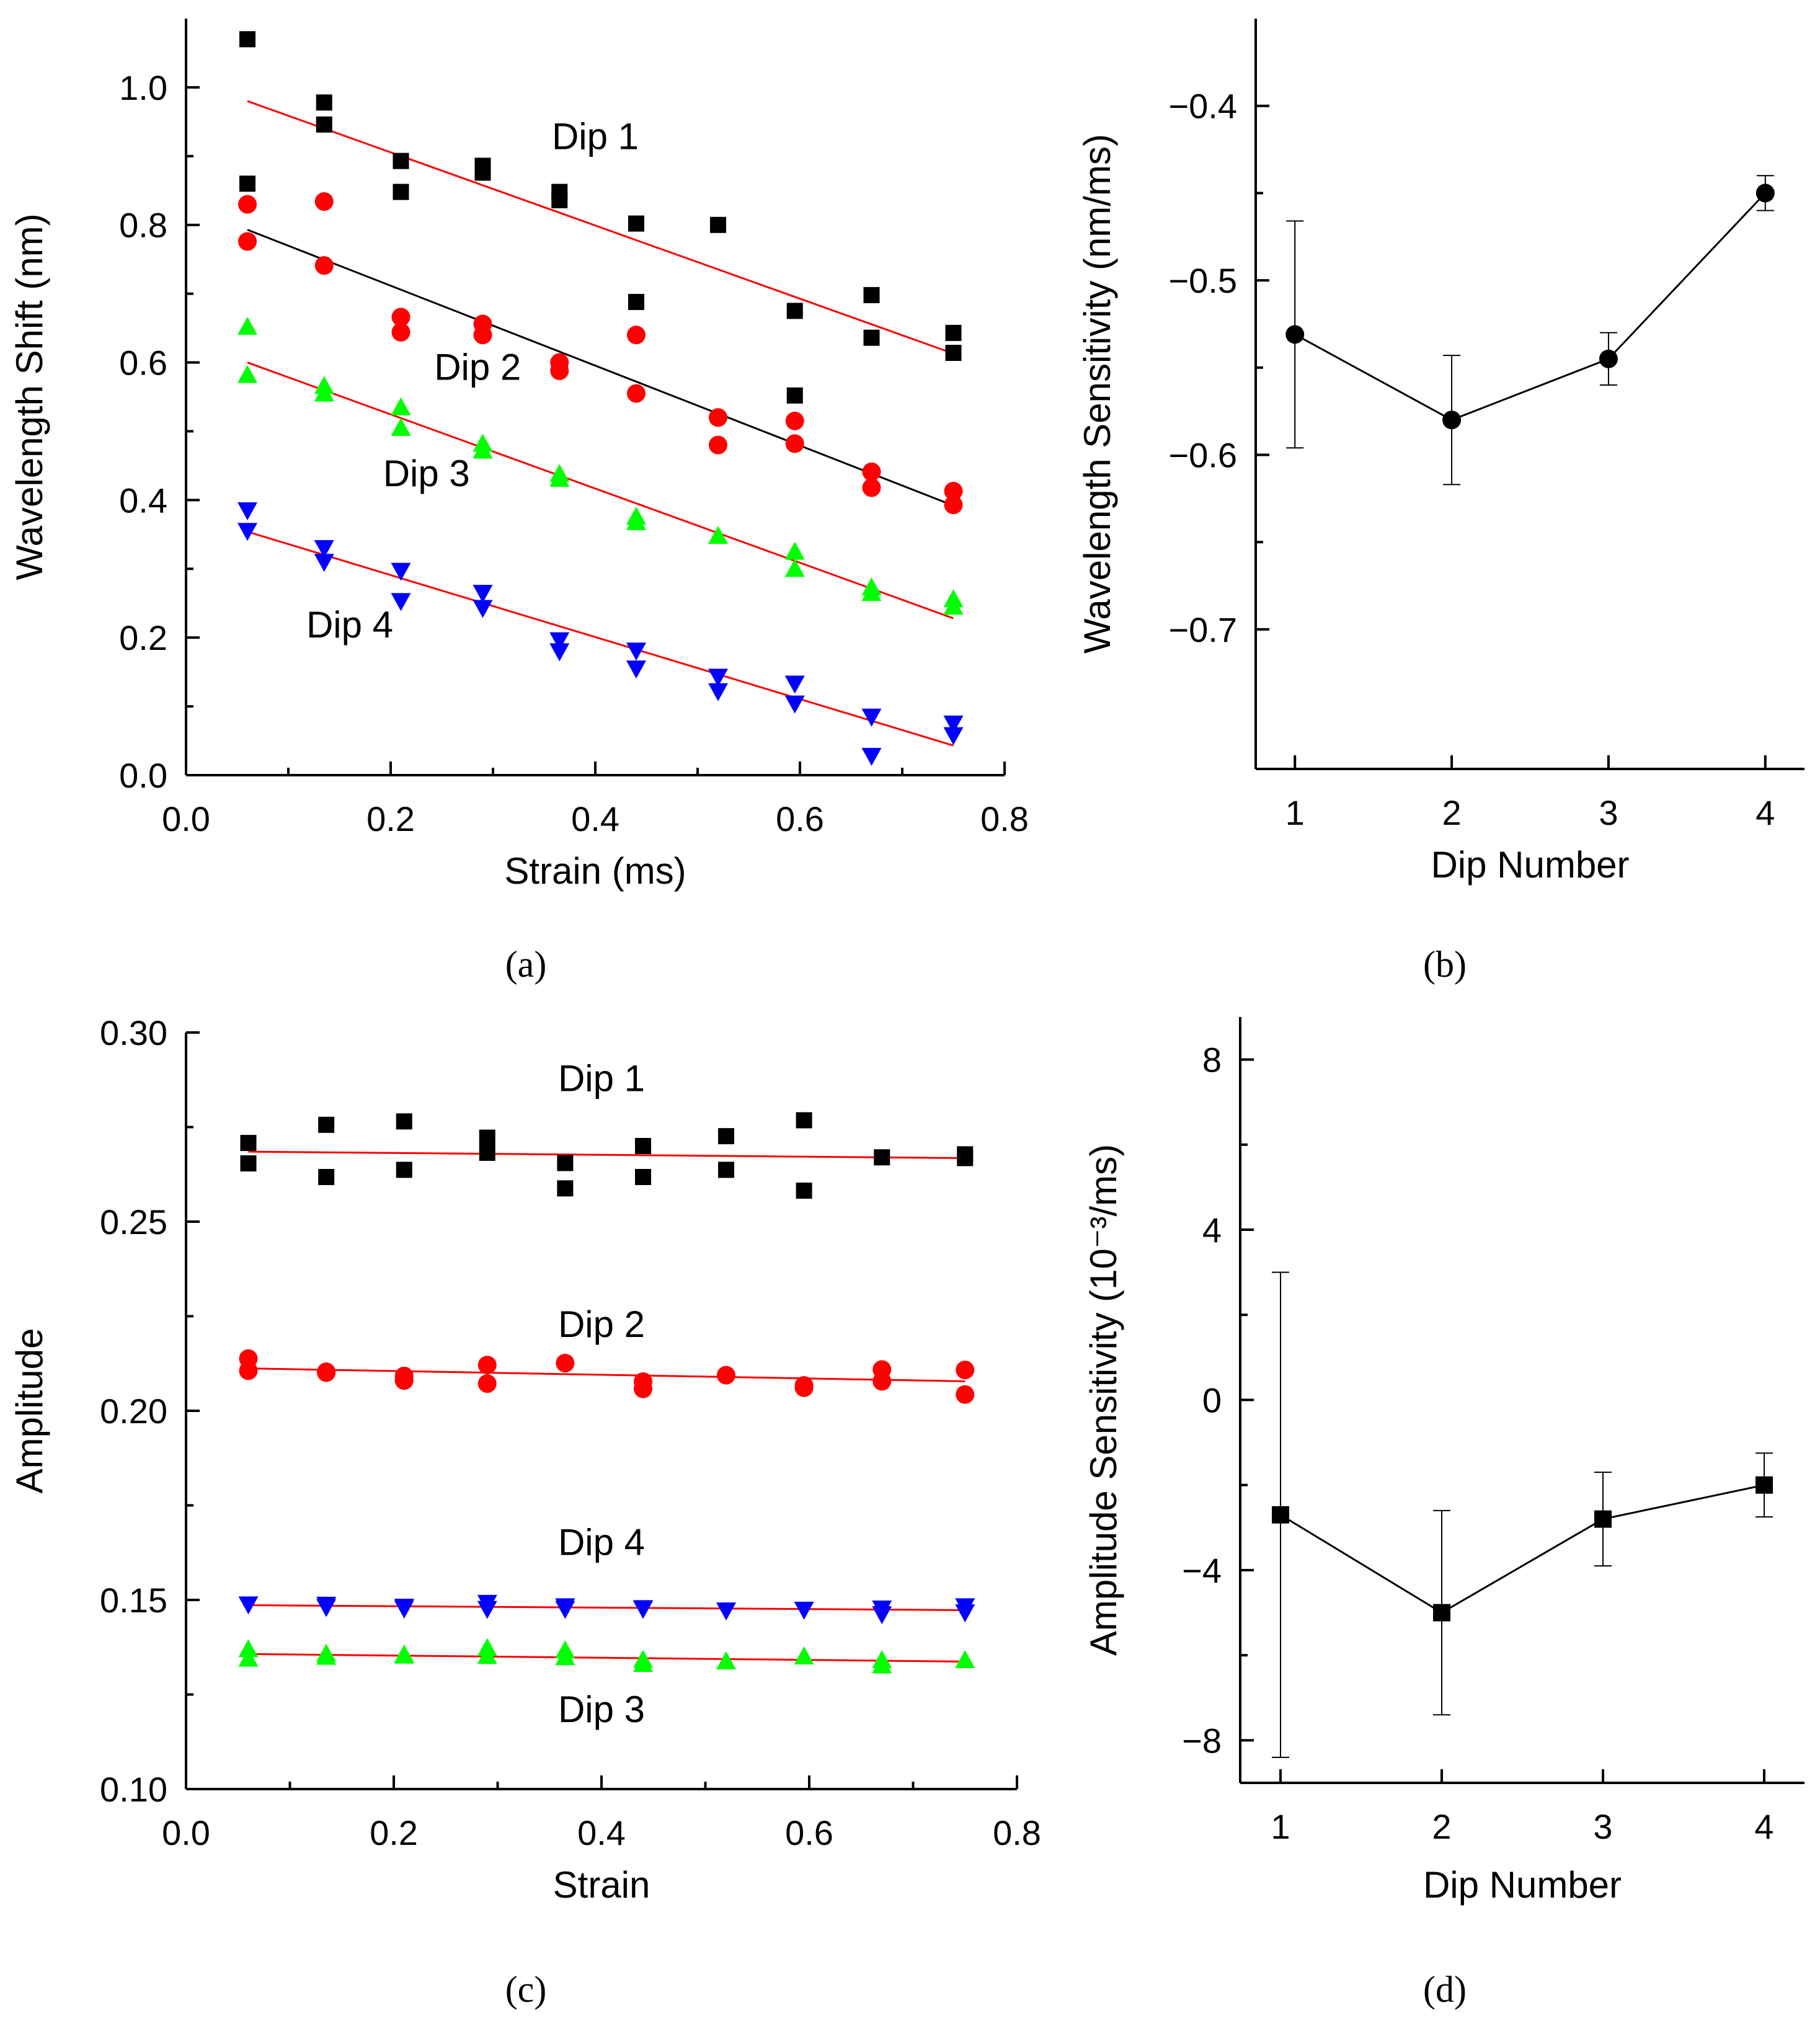 The width and height of the screenshot is (1820, 2021). What do you see at coordinates (1212, 1230) in the screenshot?
I see `y-tick-label: 4` at bounding box center [1212, 1230].